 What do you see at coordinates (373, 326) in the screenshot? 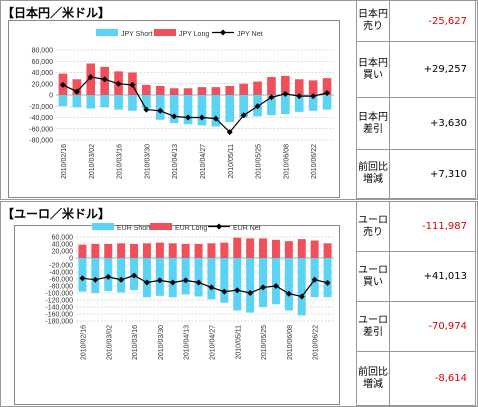
I see `eur-diff-label: ユーロ 差引` at bounding box center [373, 326].